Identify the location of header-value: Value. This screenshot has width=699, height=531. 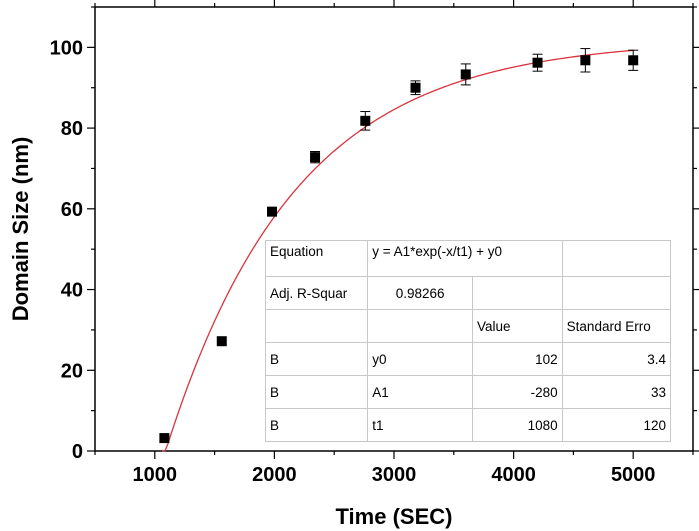
(517, 326).